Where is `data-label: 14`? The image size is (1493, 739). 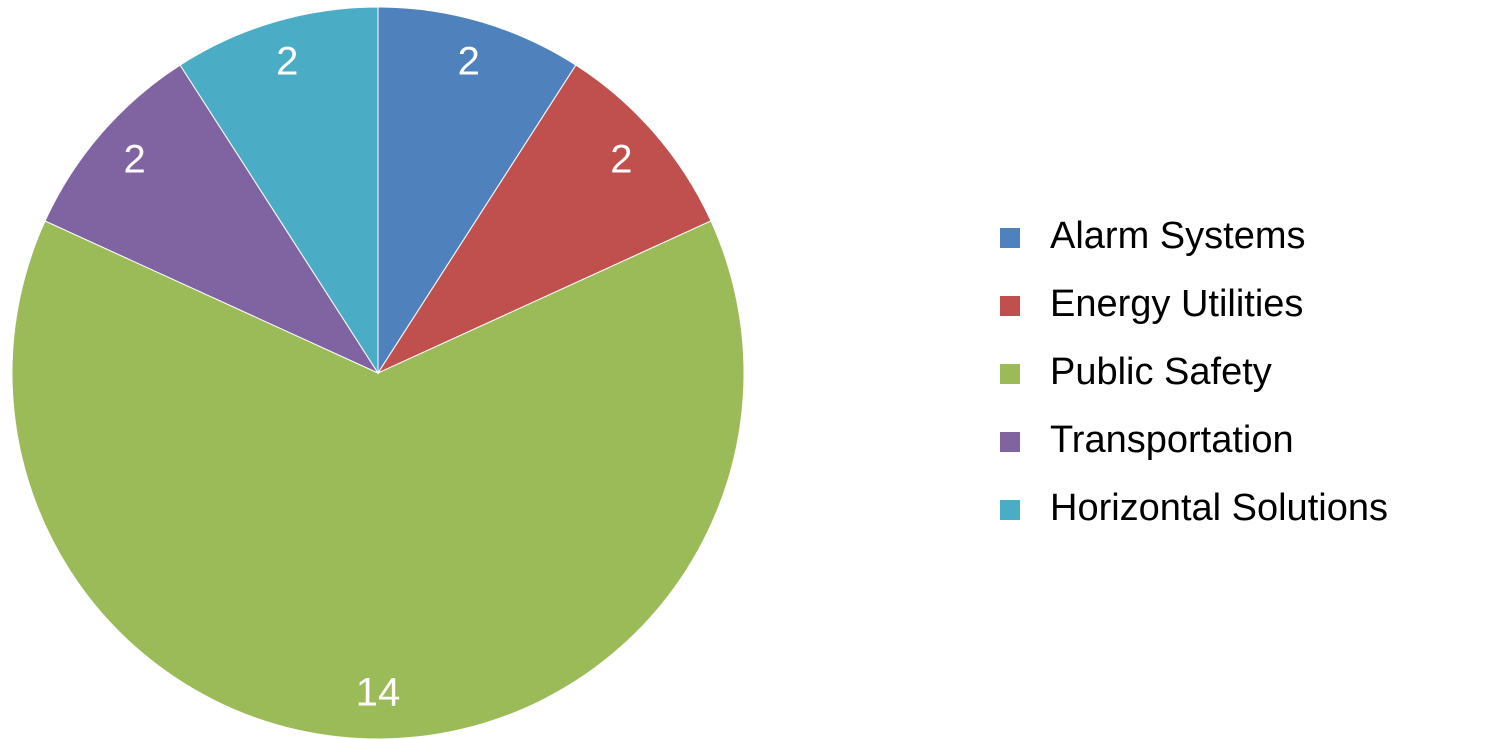
data-label: 14 is located at coordinates (378, 693).